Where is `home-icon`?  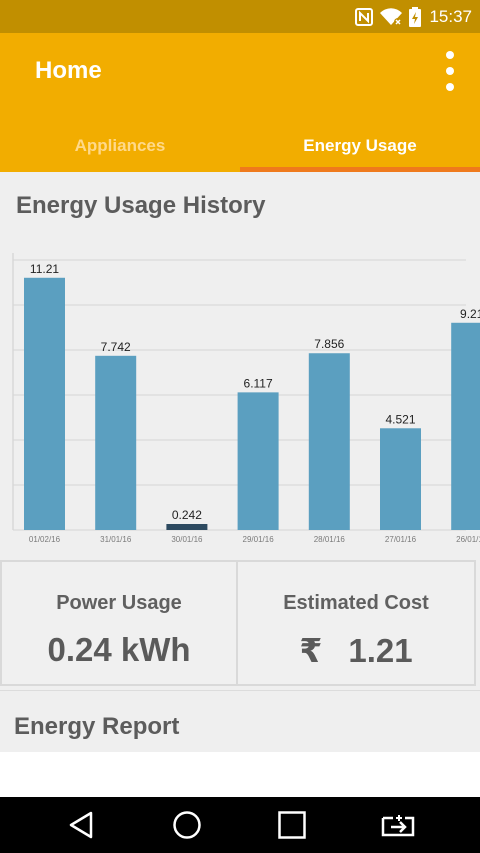 home-icon is located at coordinates (187, 825).